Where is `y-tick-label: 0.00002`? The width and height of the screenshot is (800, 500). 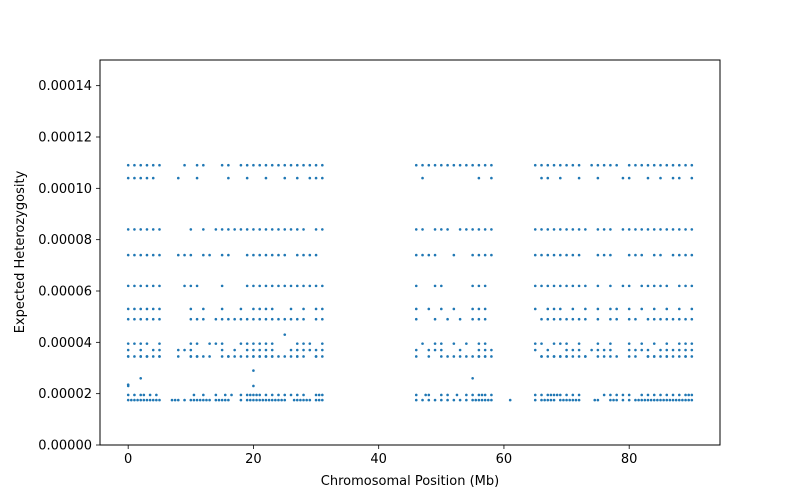
y-tick-label: 0.00002 is located at coordinates (65, 394).